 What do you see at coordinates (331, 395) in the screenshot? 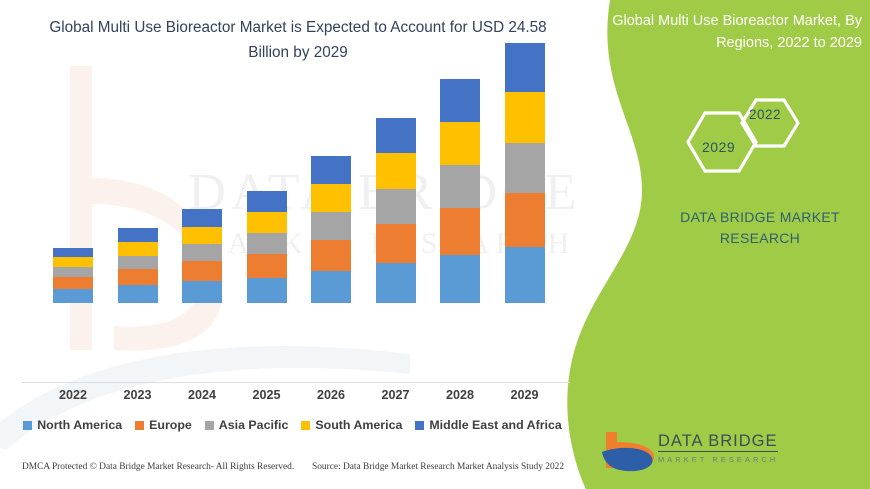
I see `x-axis-label-2026: 2026` at bounding box center [331, 395].